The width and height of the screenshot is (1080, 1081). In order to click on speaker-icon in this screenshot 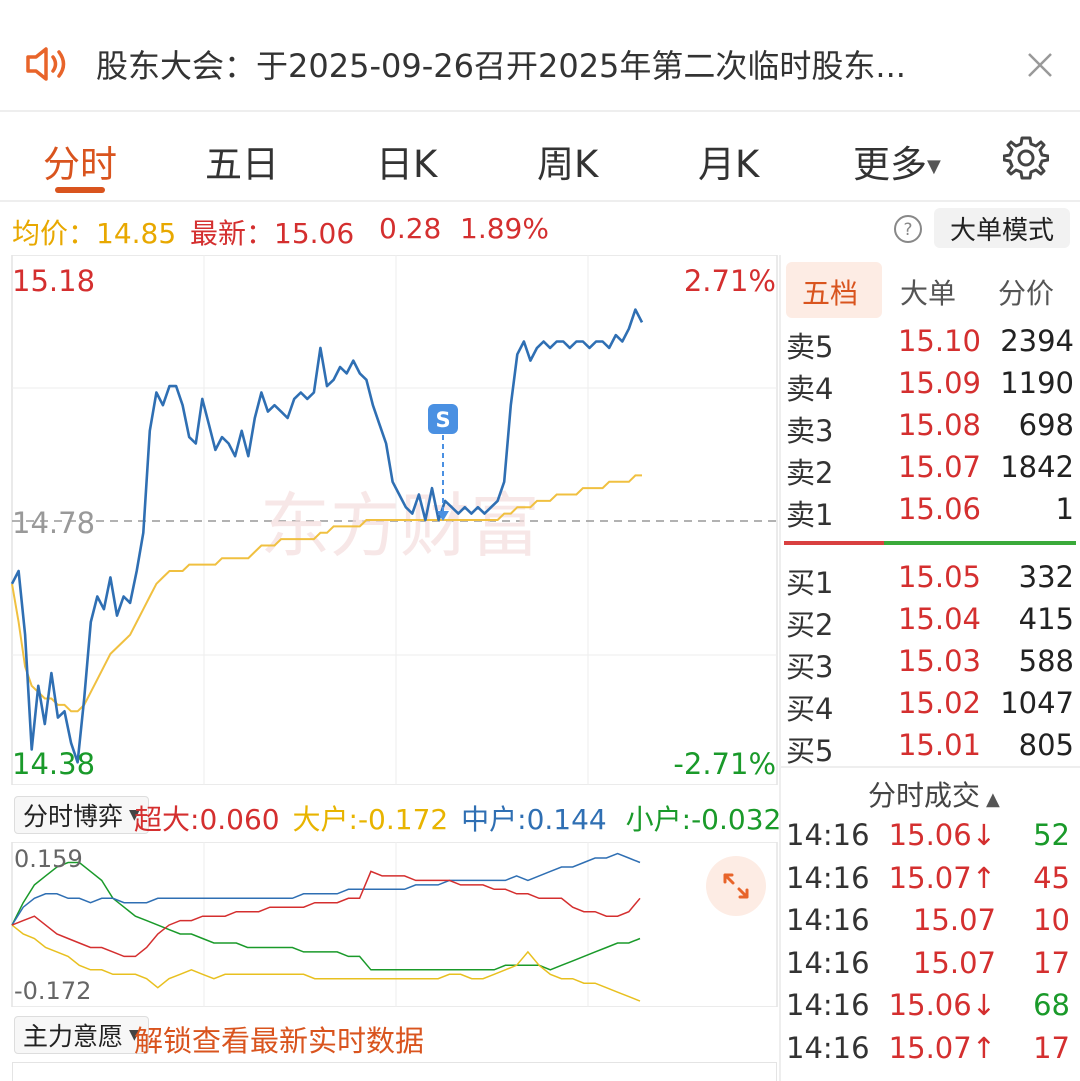, I will do `click(46, 64)`.